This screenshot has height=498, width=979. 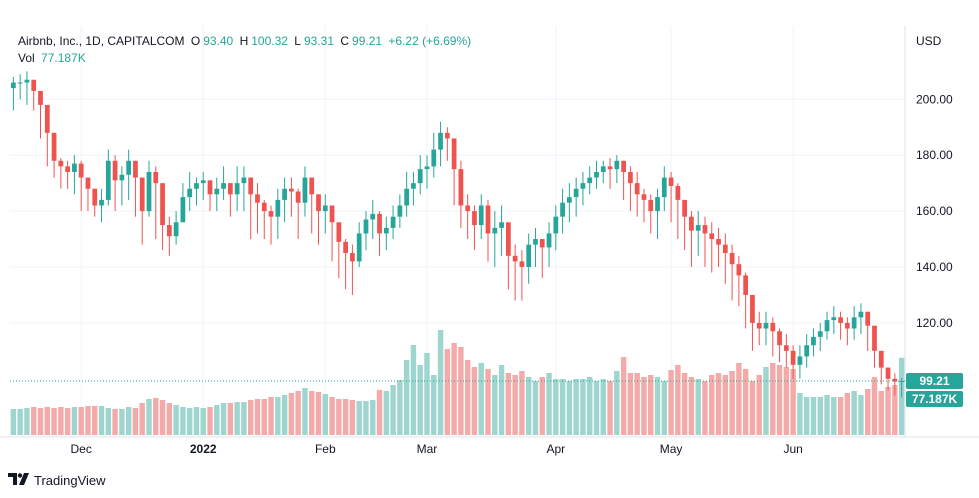 What do you see at coordinates (26, 58) in the screenshot?
I see `volume-label: Vol` at bounding box center [26, 58].